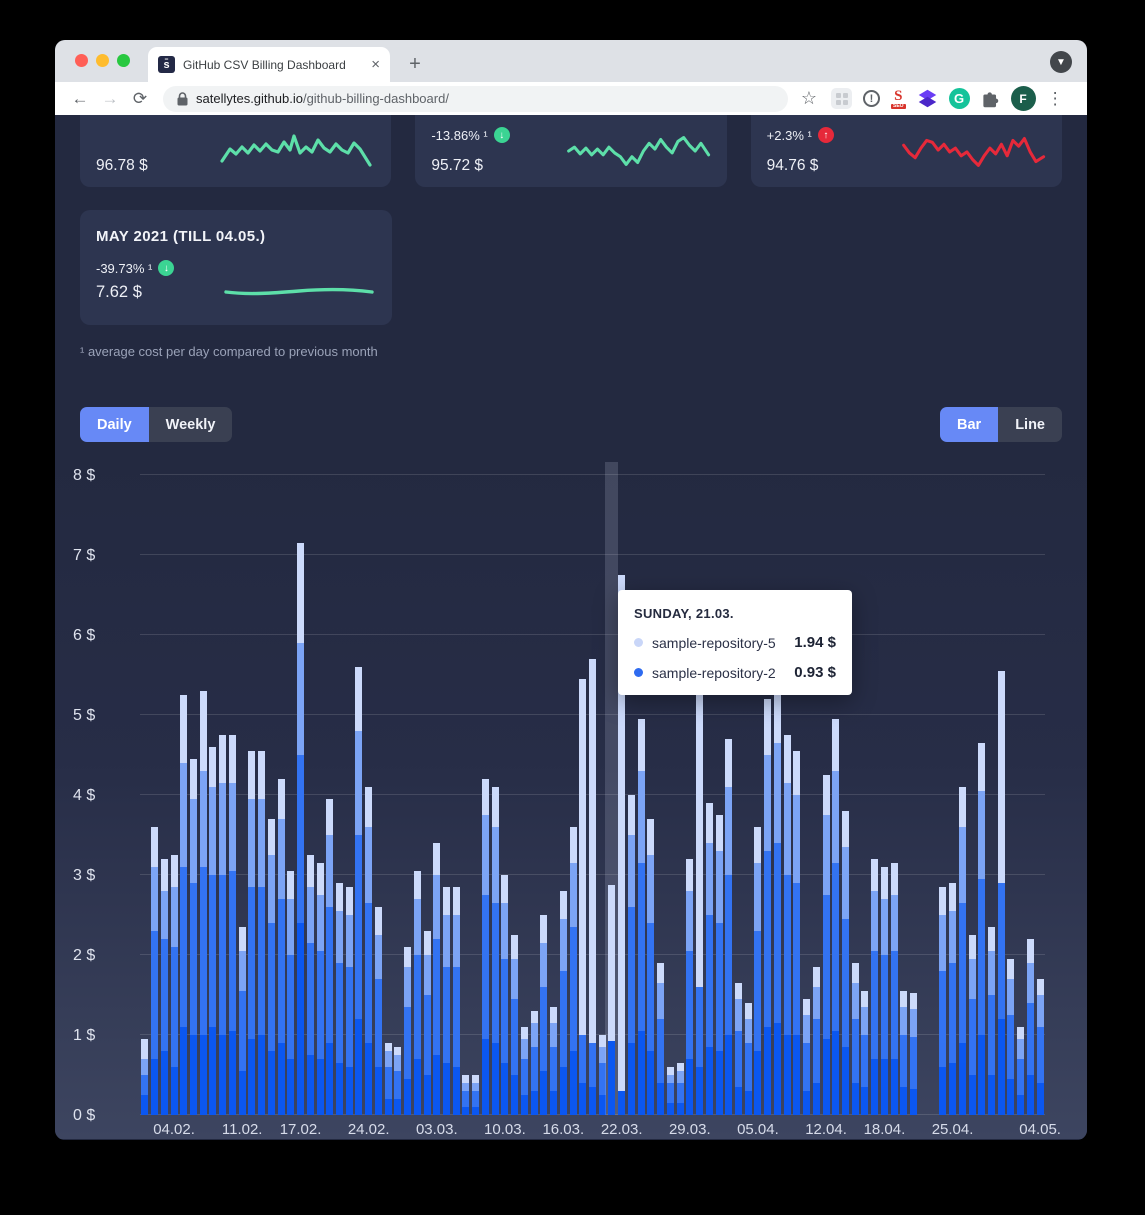 The width and height of the screenshot is (1145, 1215). Describe the element at coordinates (102, 60) in the screenshot. I see `minimize-window-button` at that location.